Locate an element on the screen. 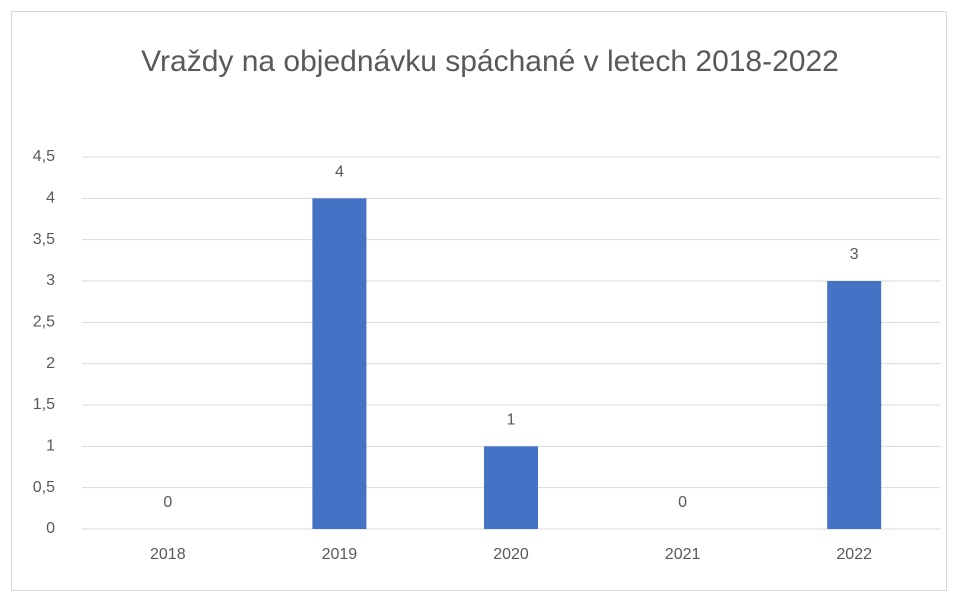 This screenshot has height=591, width=958. y-tick-label: 3,5 is located at coordinates (44, 239).